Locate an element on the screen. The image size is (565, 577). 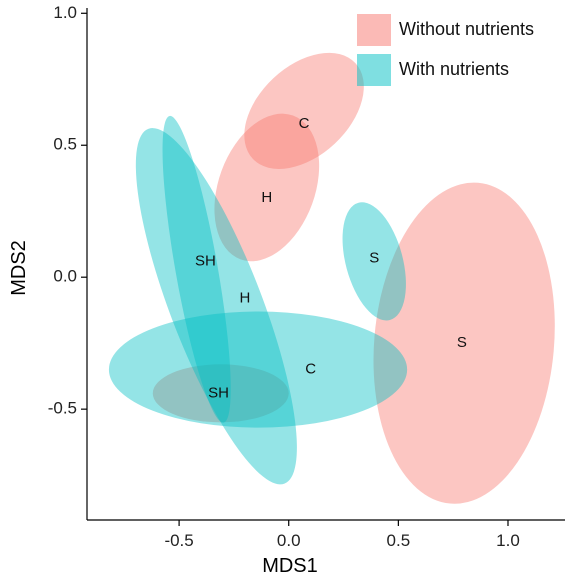
x-tick-label: 1.0 is located at coordinates (508, 540).